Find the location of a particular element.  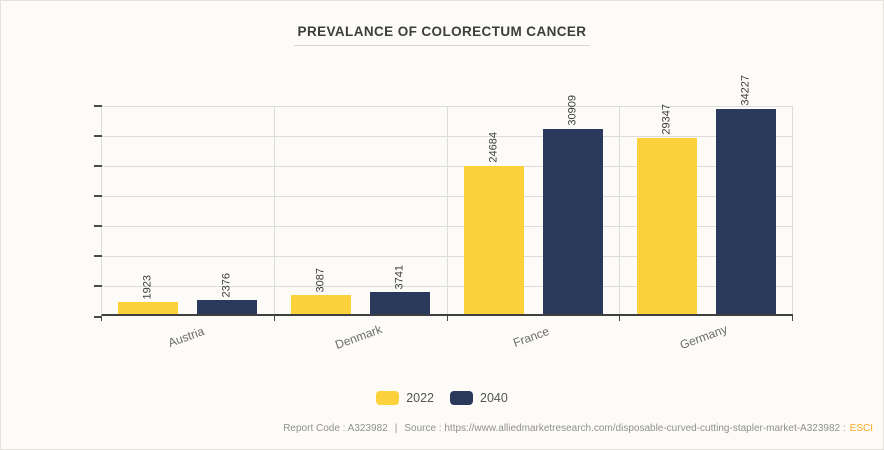

bar-2040-france: 30909 is located at coordinates (572, 204).